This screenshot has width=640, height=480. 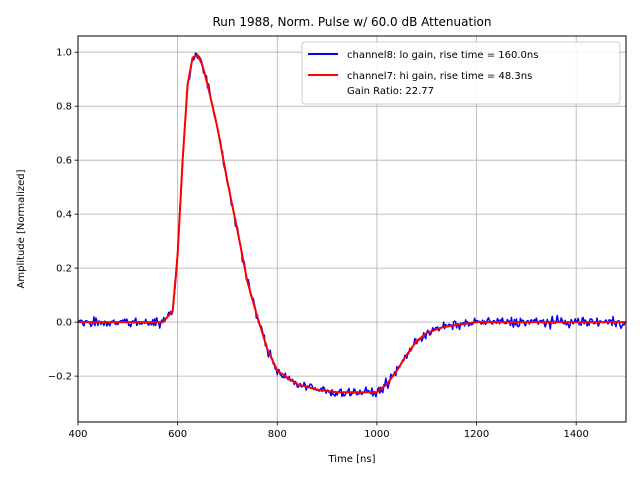 I want to click on y-tick-label: 0.6, so click(x=64, y=161).